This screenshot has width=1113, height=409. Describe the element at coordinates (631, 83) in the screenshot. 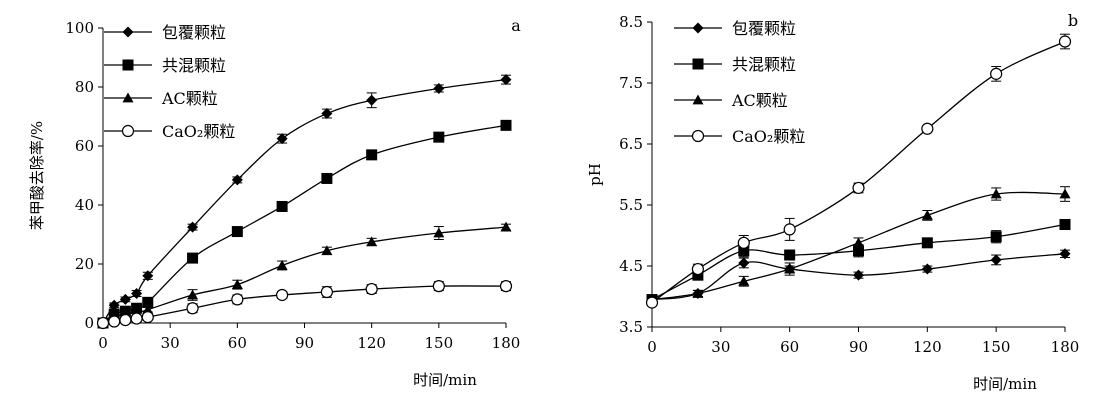

I see `y-tick-label: 7.5` at that location.